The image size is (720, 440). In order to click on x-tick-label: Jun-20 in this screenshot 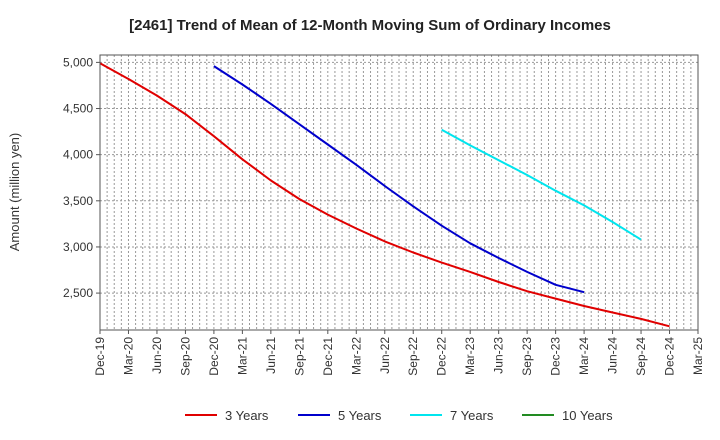, I will do `click(157, 355)`.